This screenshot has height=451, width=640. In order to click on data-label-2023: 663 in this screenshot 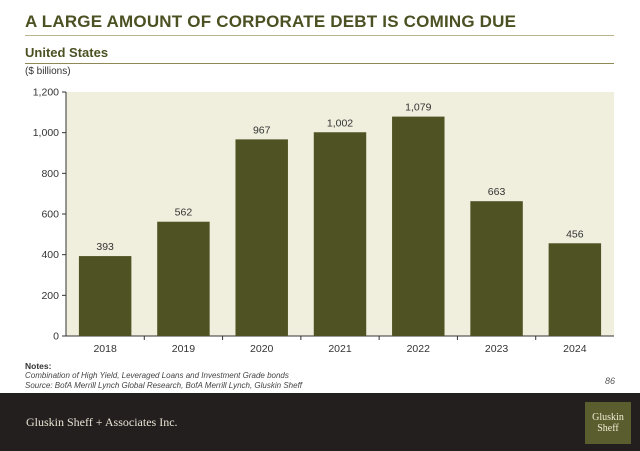, I will do `click(497, 192)`.